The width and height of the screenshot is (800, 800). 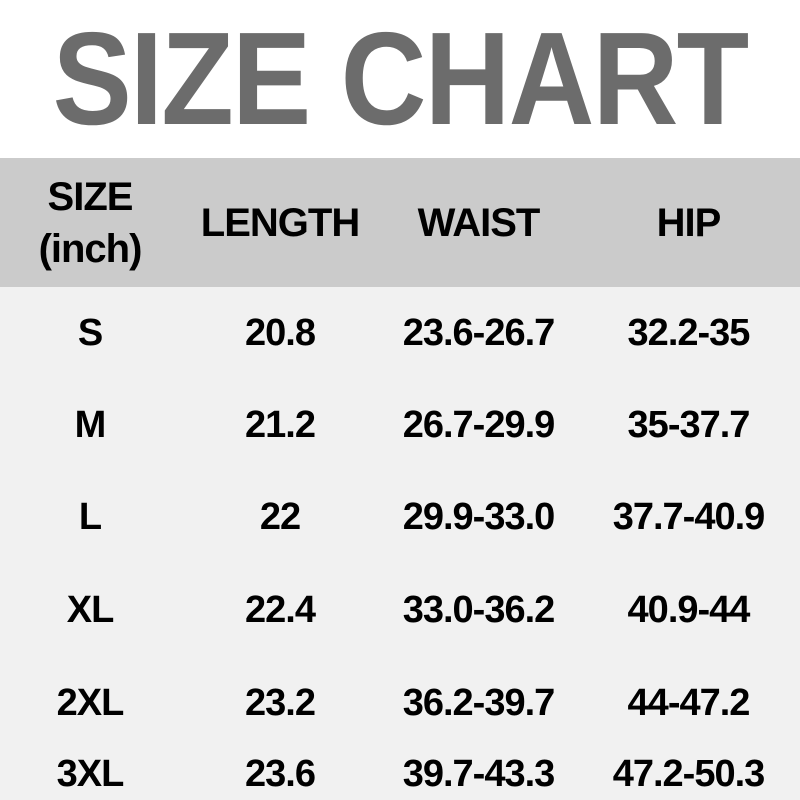 I want to click on table-row: L 22 29.9-33.0 37.7-40.9, so click(x=400, y=517).